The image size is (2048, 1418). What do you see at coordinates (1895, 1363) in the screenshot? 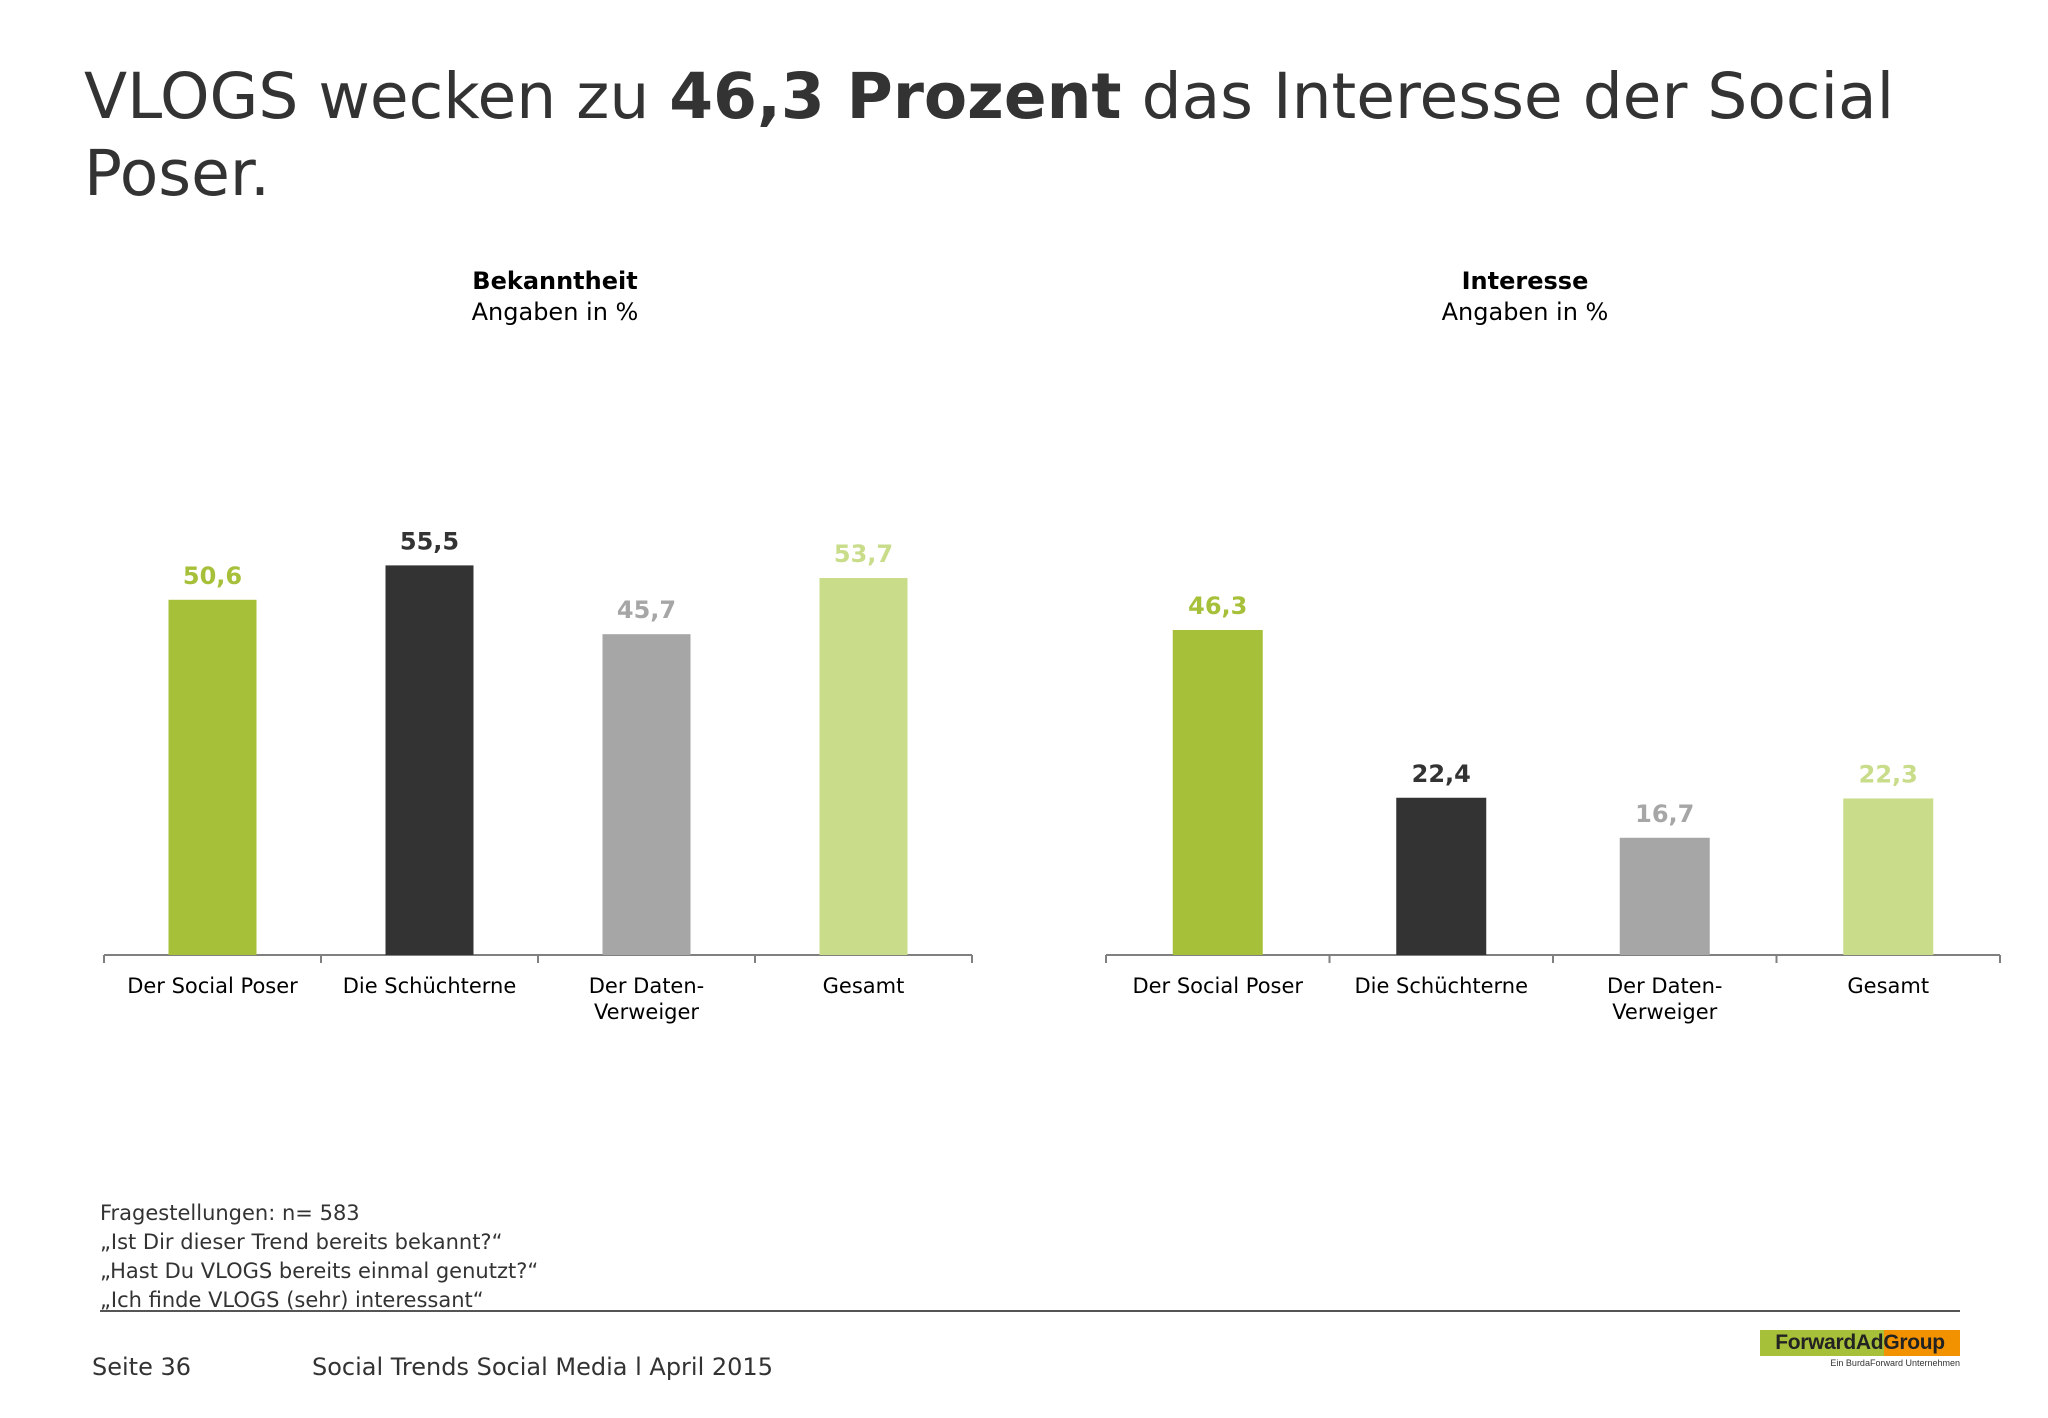
I see `company-logo-subtitle: Ein BurdaForward Unternehmen` at bounding box center [1895, 1363].